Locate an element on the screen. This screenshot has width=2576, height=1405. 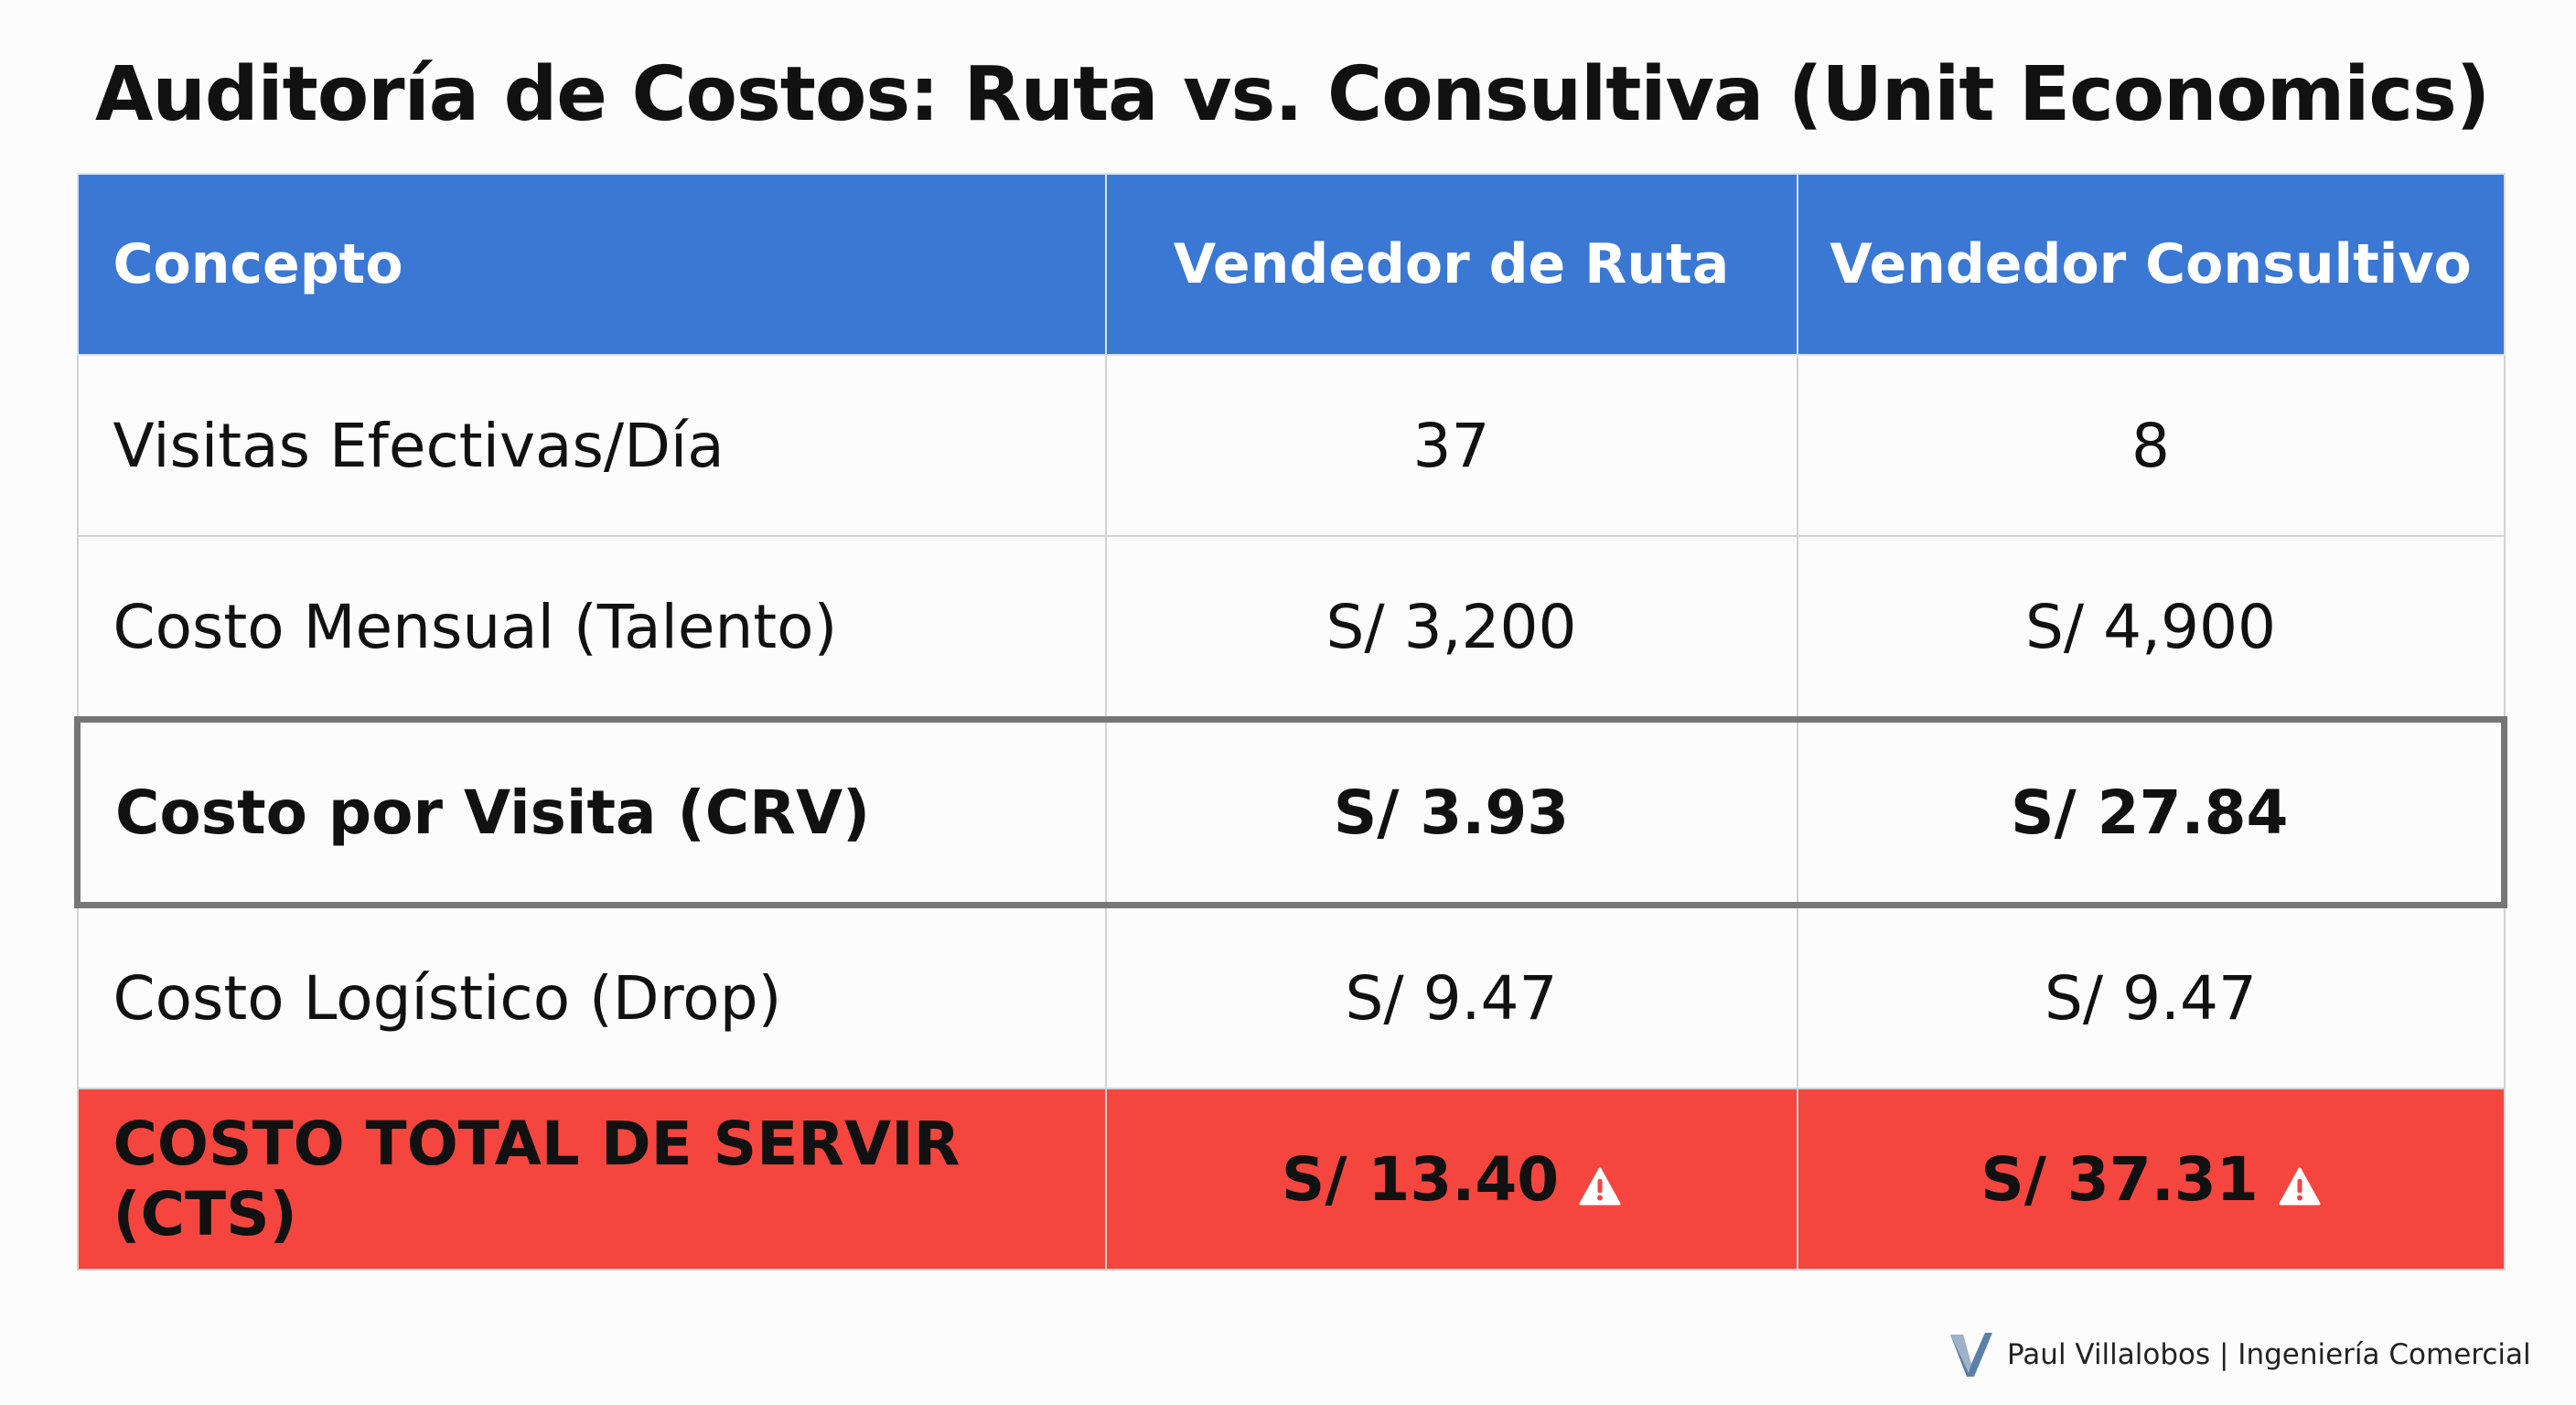
table-row: Costo Mensual (Talento) S/ 3,200 S/ 4,900 is located at coordinates (1291, 628).